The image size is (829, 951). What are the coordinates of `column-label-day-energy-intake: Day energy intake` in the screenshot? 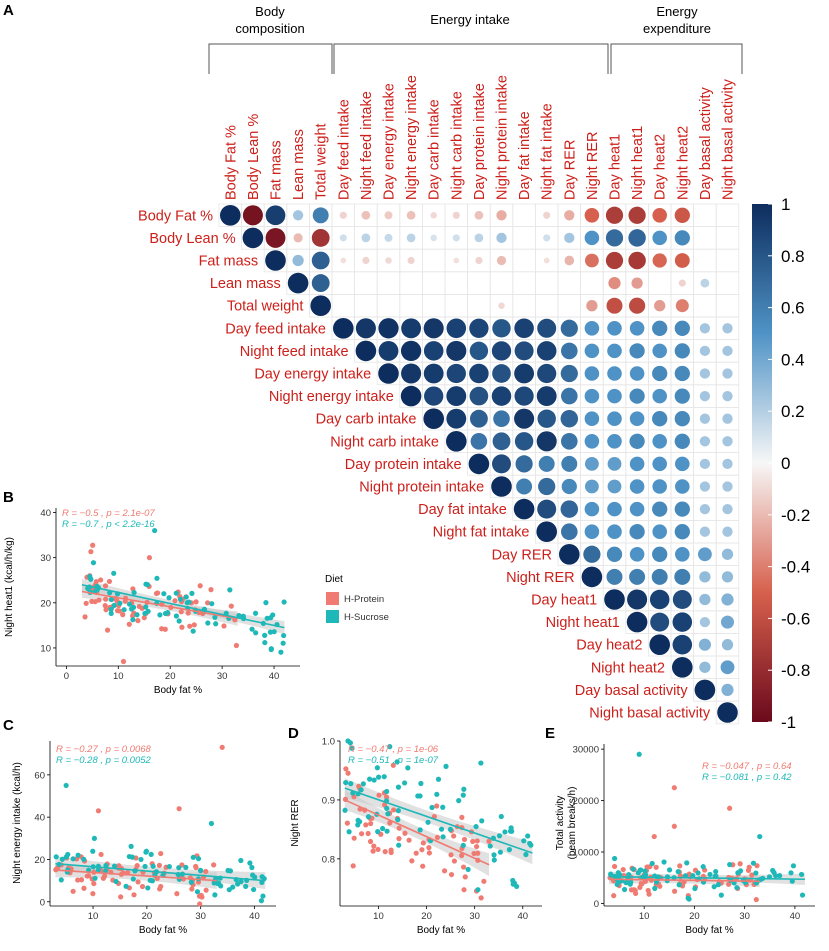 It's located at (390, 141).